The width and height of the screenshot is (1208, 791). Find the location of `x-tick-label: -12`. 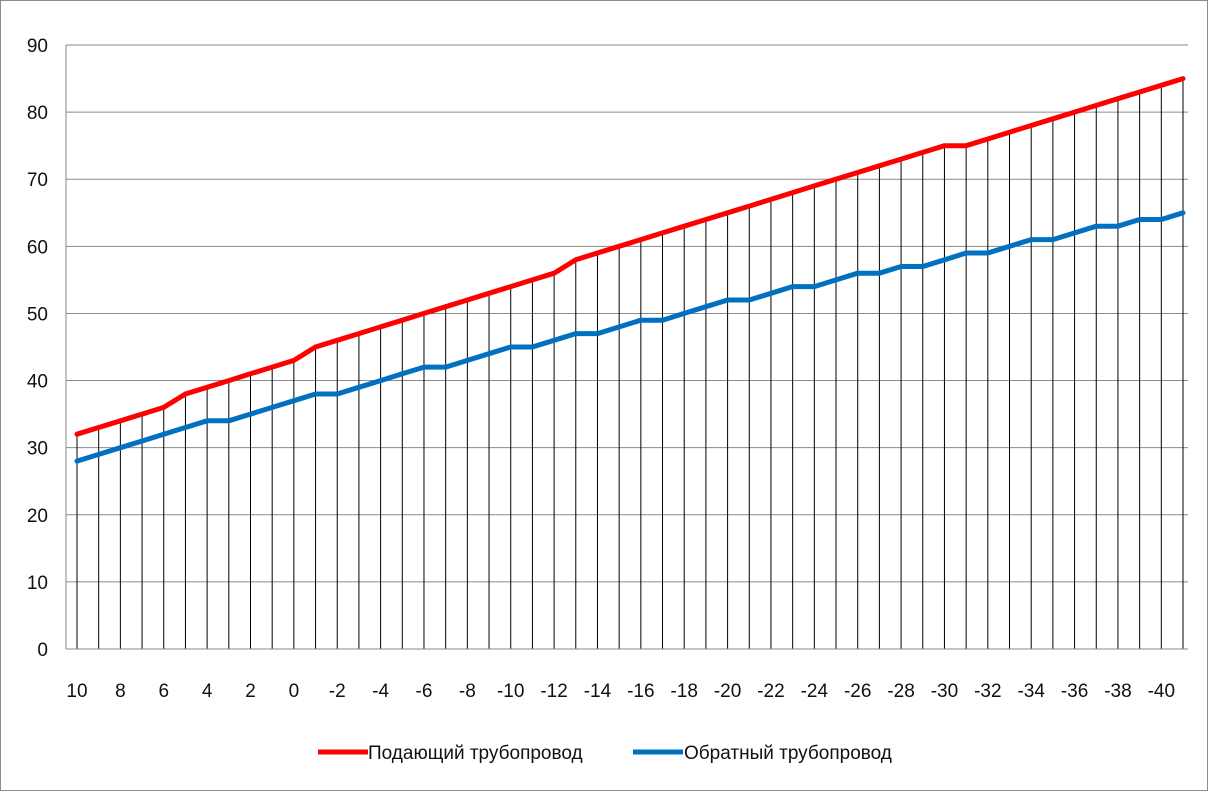

x-tick-label: -12 is located at coordinates (553, 691).